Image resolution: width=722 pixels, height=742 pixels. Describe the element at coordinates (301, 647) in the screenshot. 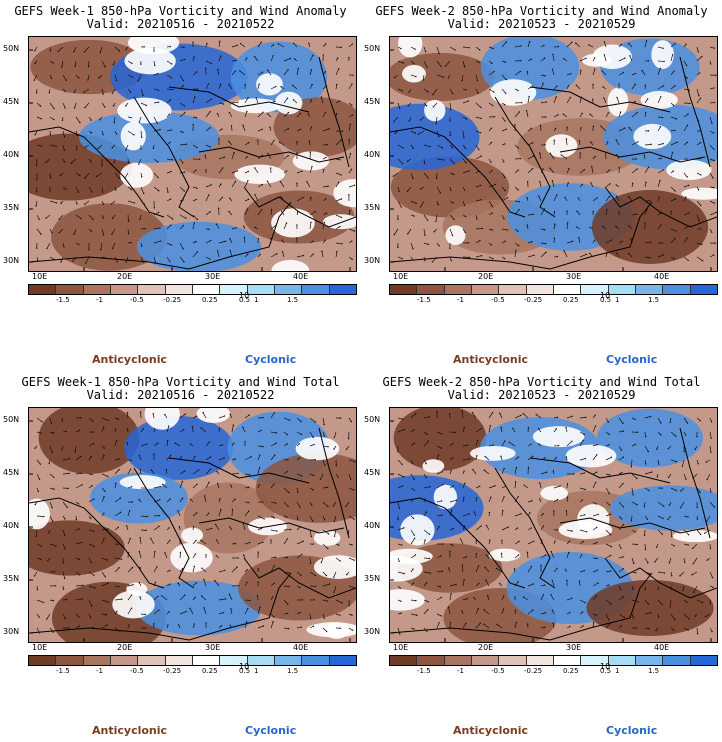

I see `lon-label-40e: 40E` at that location.